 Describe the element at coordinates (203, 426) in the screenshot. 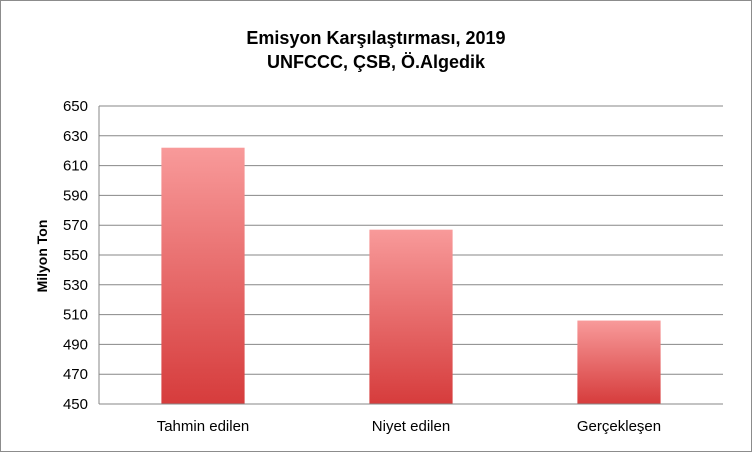

I see `x-tick-label-1: Tahmin edilen` at that location.